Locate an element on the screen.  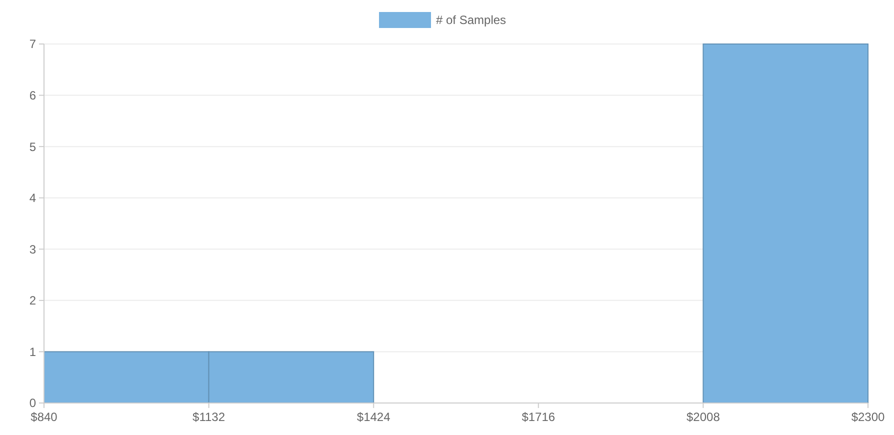
x-tick-label: $2008 is located at coordinates (703, 417).